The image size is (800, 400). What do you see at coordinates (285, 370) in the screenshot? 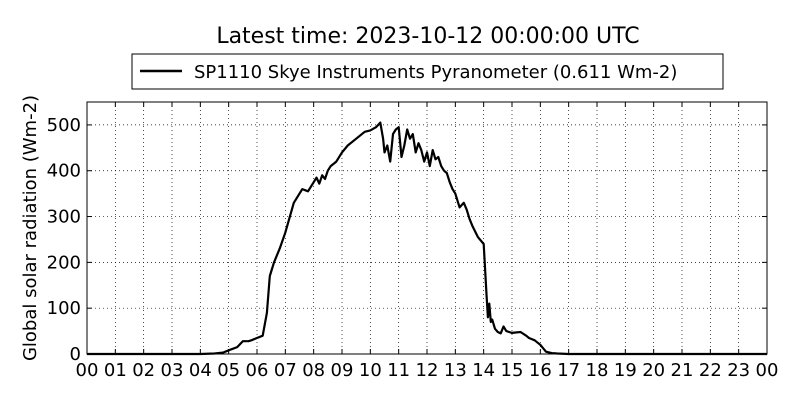
I see `x-tick-label: 07` at bounding box center [285, 370].